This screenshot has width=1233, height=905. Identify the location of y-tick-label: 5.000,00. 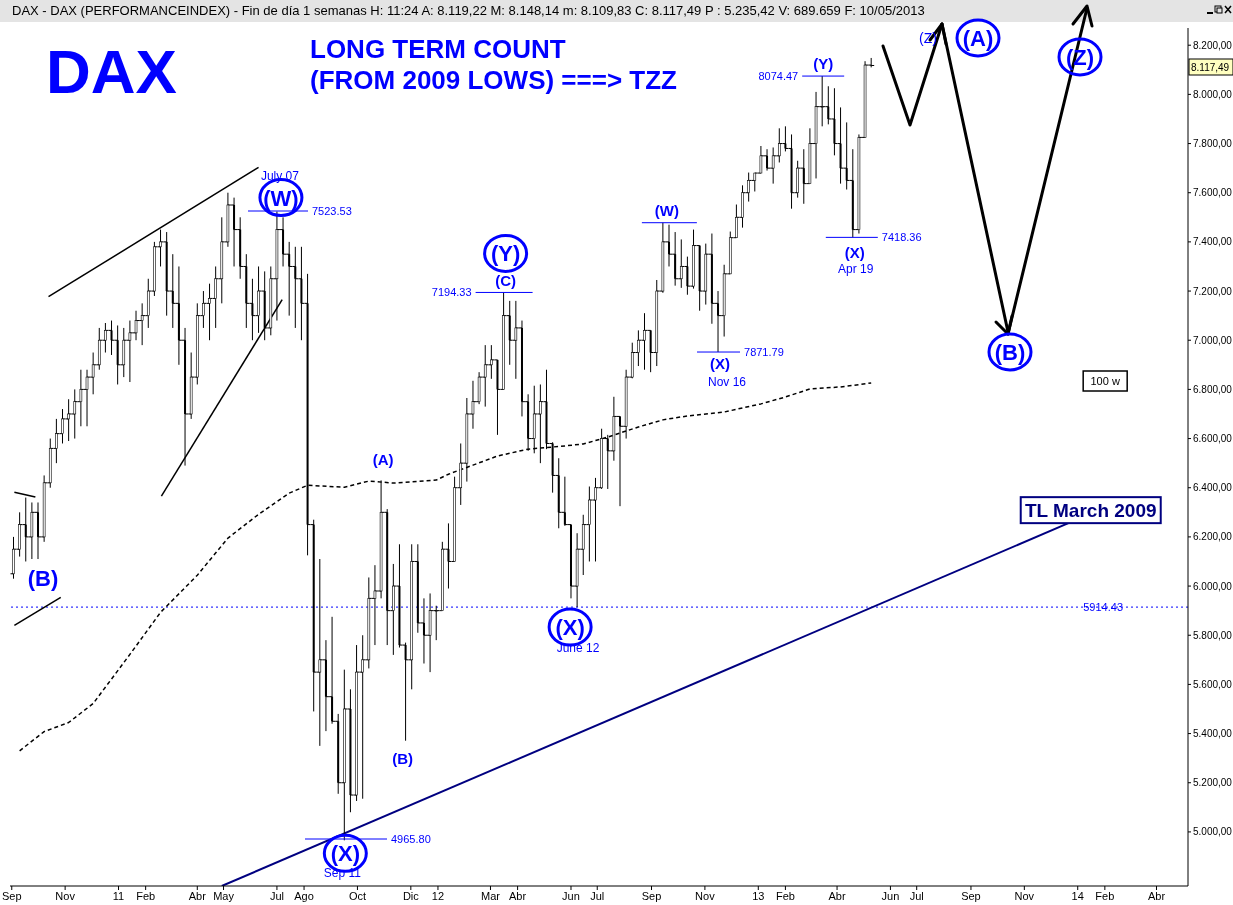
(1213, 832).